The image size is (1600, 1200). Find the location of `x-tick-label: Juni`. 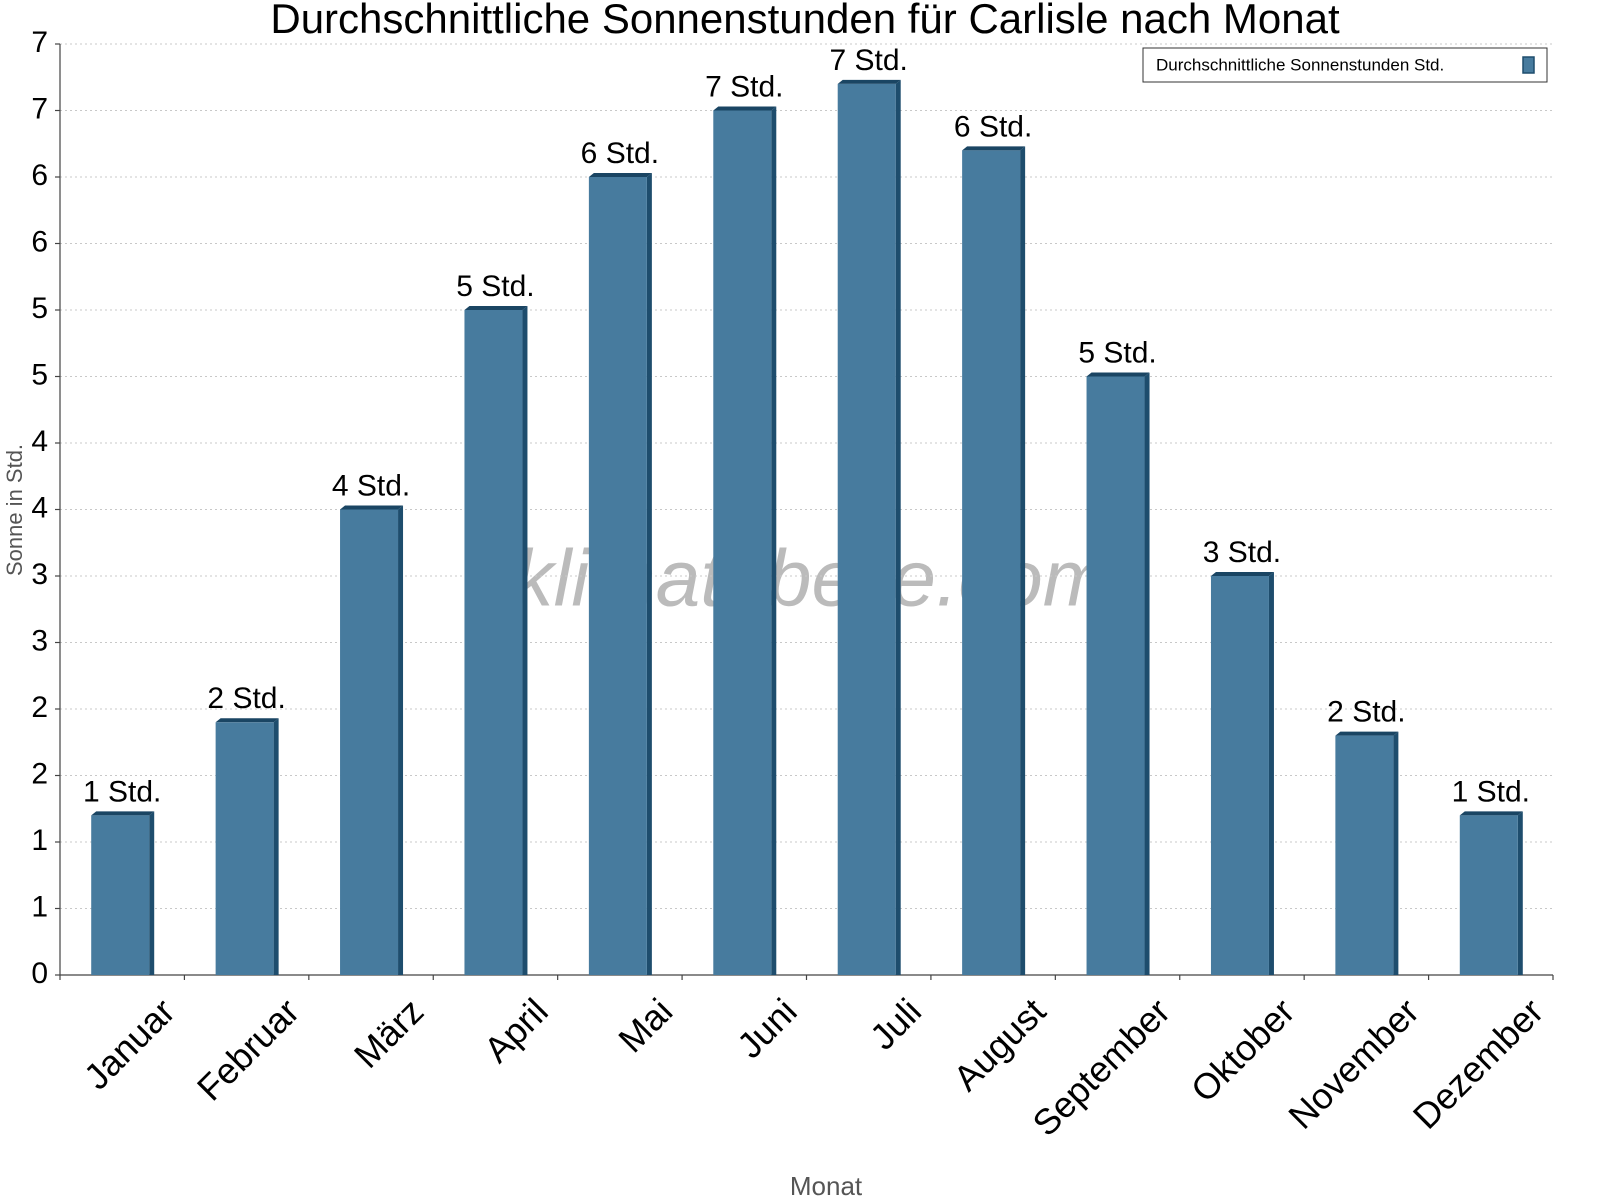

x-tick-label: Juni is located at coordinates (767, 1028).